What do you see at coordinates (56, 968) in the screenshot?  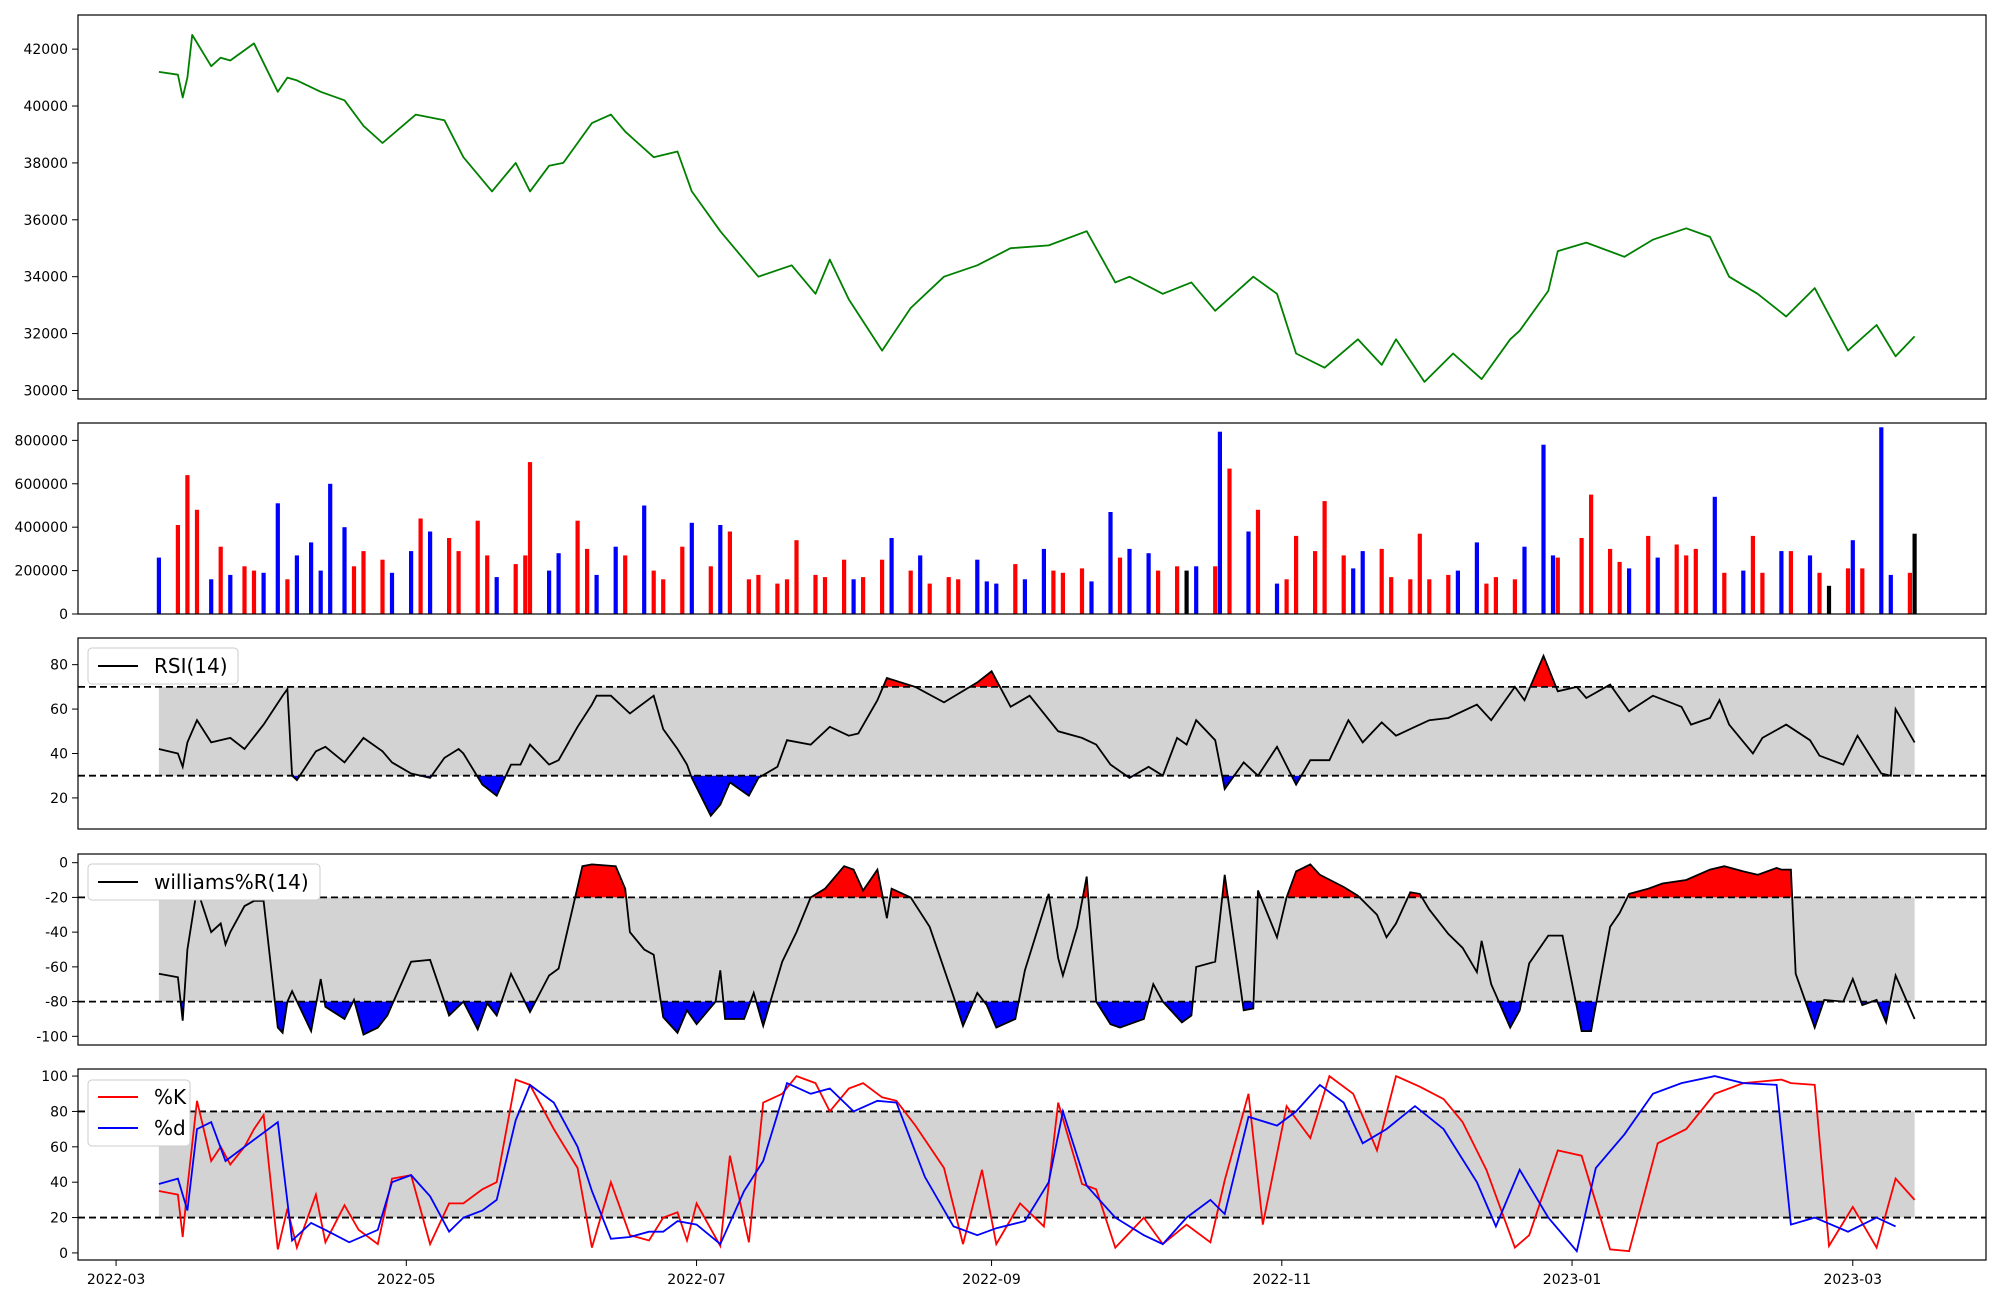 I see `williams-ytick-label: -60` at bounding box center [56, 968].